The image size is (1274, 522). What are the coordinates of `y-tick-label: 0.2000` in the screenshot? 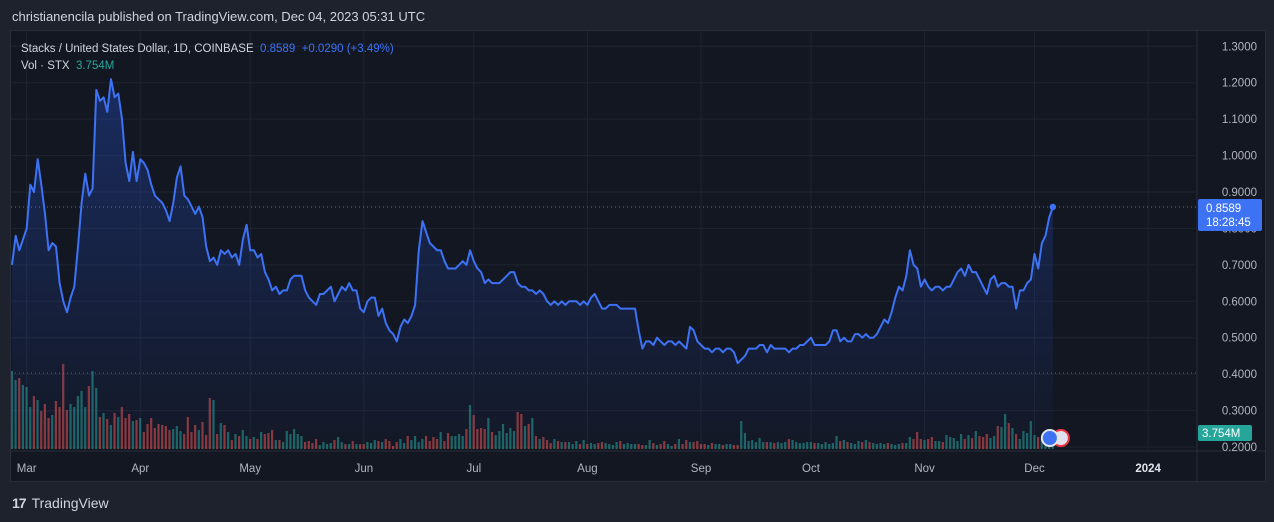 It's located at (1239, 448).